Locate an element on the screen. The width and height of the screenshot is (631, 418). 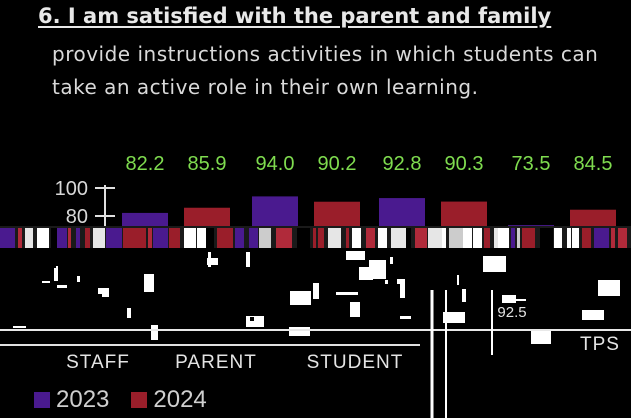
legend-label-2023: 2023 is located at coordinates (83, 399).